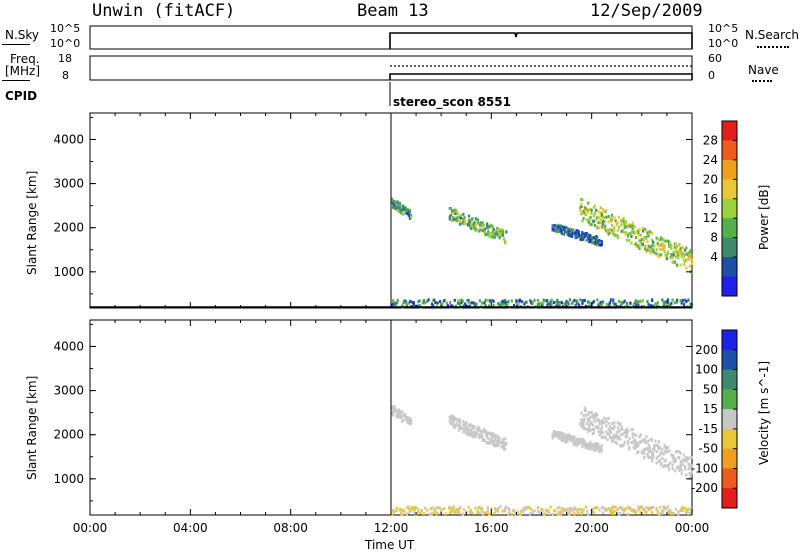  I want to click on colorbar-frame, so click(729, 419).